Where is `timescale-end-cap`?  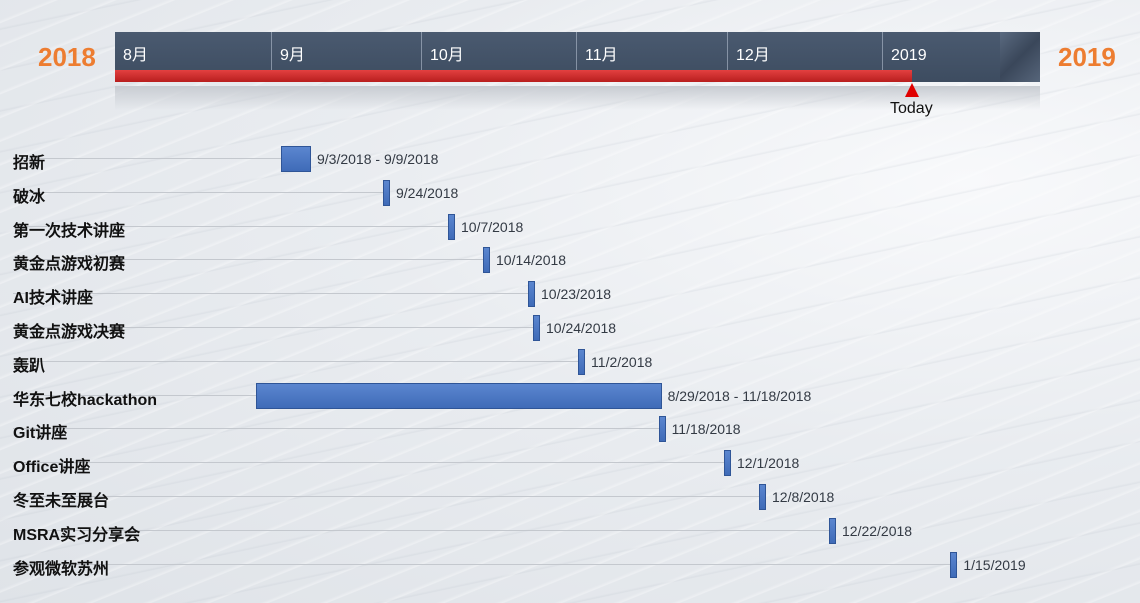
timescale-end-cap is located at coordinates (1020, 57).